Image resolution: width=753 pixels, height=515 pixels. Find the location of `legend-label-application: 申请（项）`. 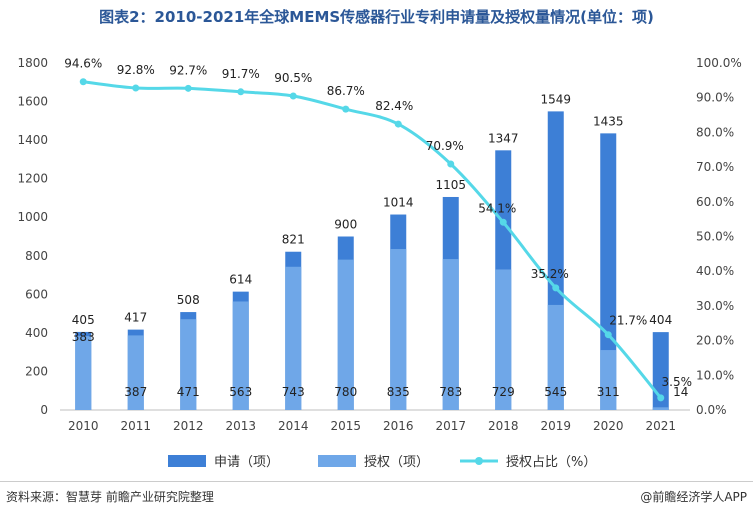

legend-label-application: 申请（项） is located at coordinates (246, 462).